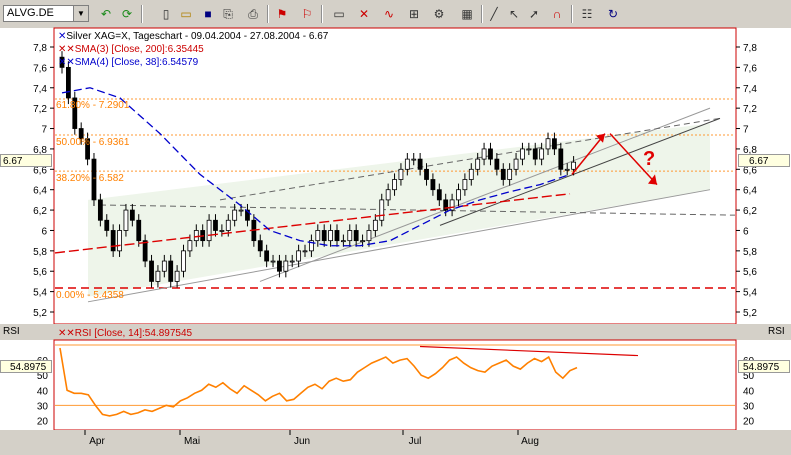 This screenshot has height=455, width=791. Describe the element at coordinates (43, 391) in the screenshot. I see `rsi-tick-label-left: 40` at that location.